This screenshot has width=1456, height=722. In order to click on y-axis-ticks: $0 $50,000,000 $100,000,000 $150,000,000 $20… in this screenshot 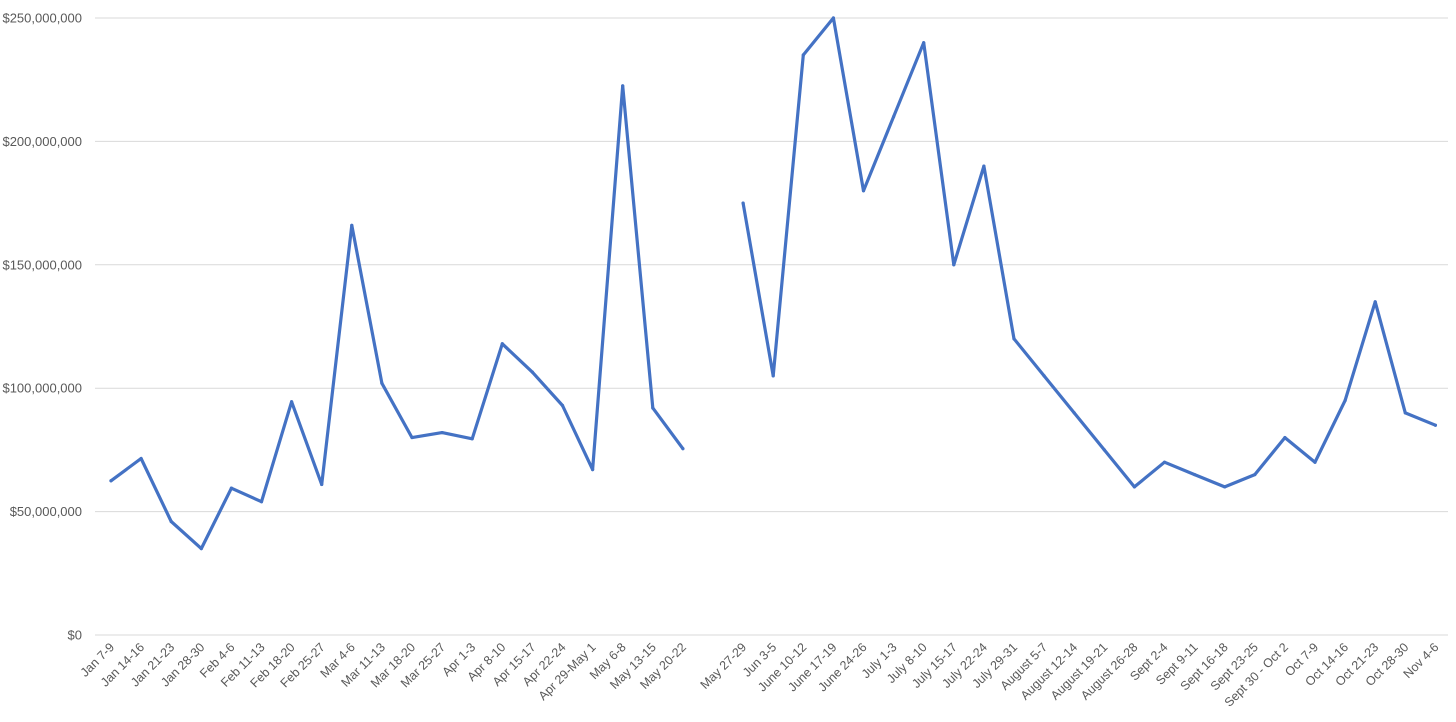, I will do `click(42, 327)`.